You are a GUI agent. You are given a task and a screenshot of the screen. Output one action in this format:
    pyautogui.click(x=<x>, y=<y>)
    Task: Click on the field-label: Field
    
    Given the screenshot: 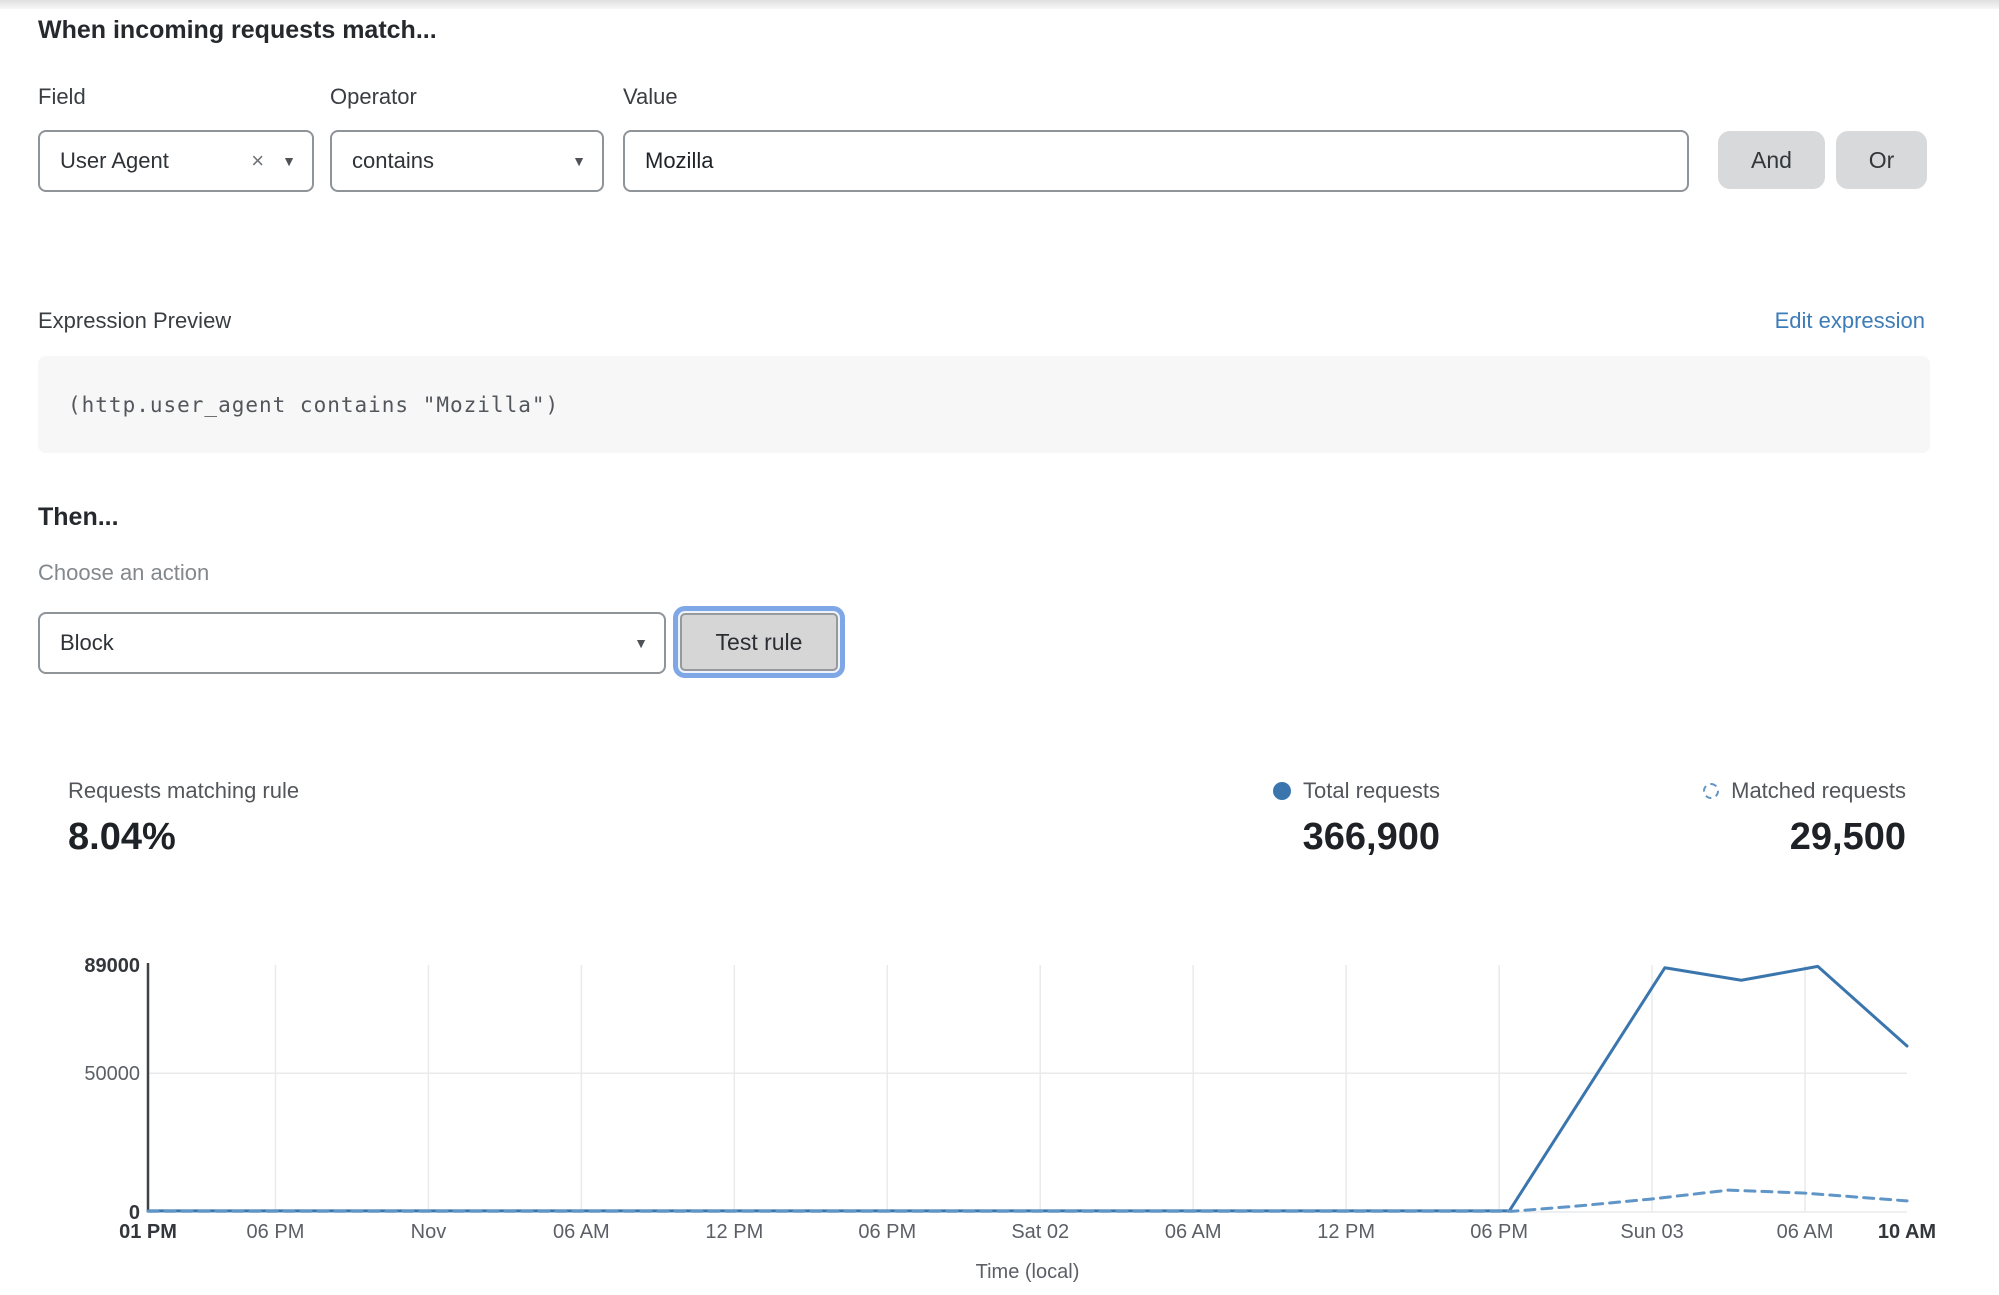 What is the action you would take?
    pyautogui.click(x=62, y=96)
    